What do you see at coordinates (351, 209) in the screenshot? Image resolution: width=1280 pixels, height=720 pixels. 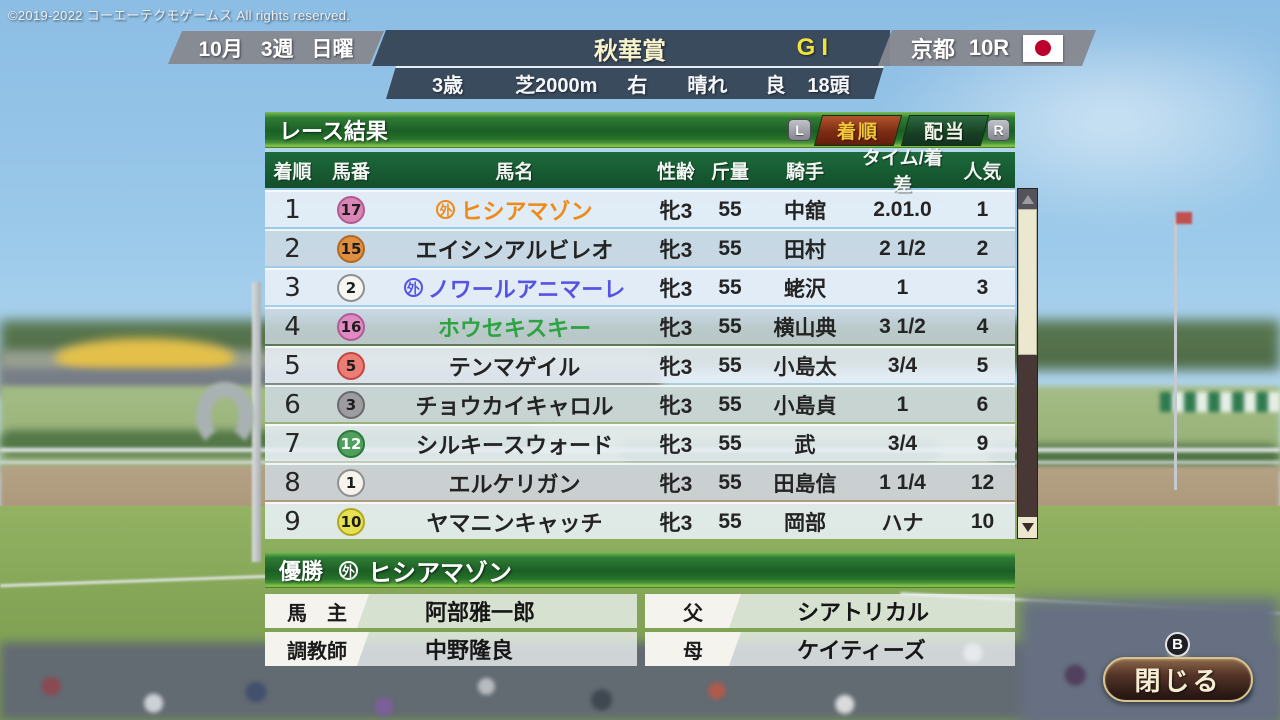 I see `horse-number-cell: 17` at bounding box center [351, 209].